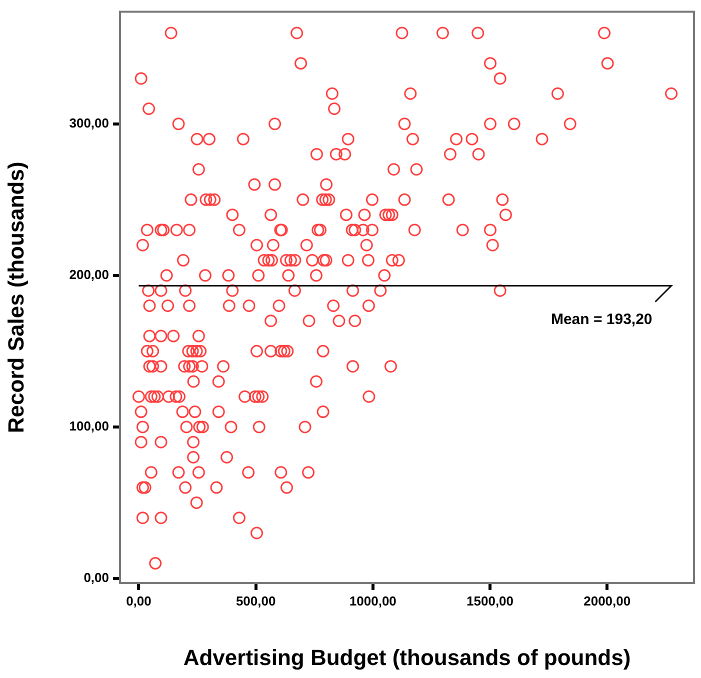 The image size is (701, 678). I want to click on x-tick-label: 1000,00, so click(372, 600).